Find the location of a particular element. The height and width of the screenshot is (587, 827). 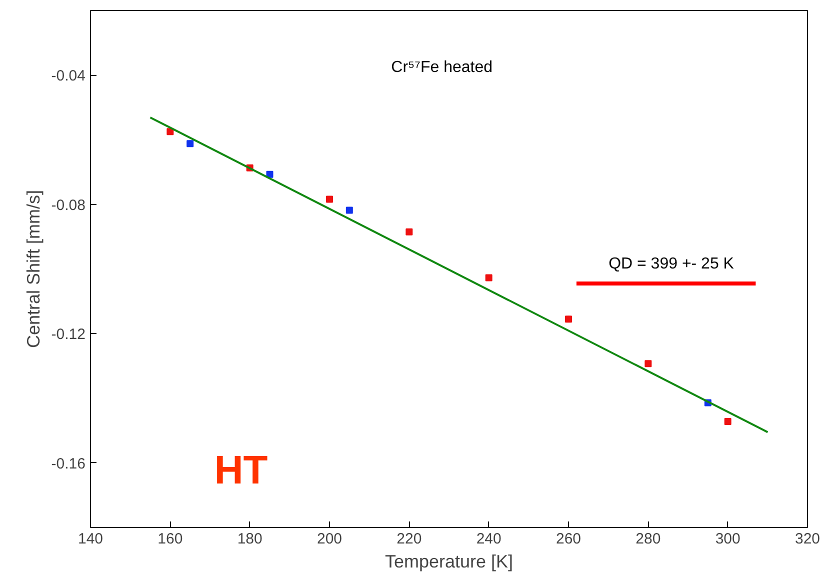

annotation: QD = 399 +- 25 K is located at coordinates (671, 263).